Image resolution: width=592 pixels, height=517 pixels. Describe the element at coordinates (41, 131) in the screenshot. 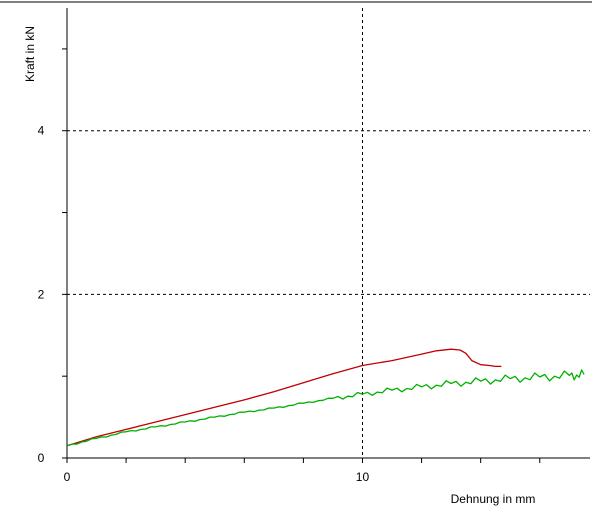

I see `y-tick-label: 4` at that location.